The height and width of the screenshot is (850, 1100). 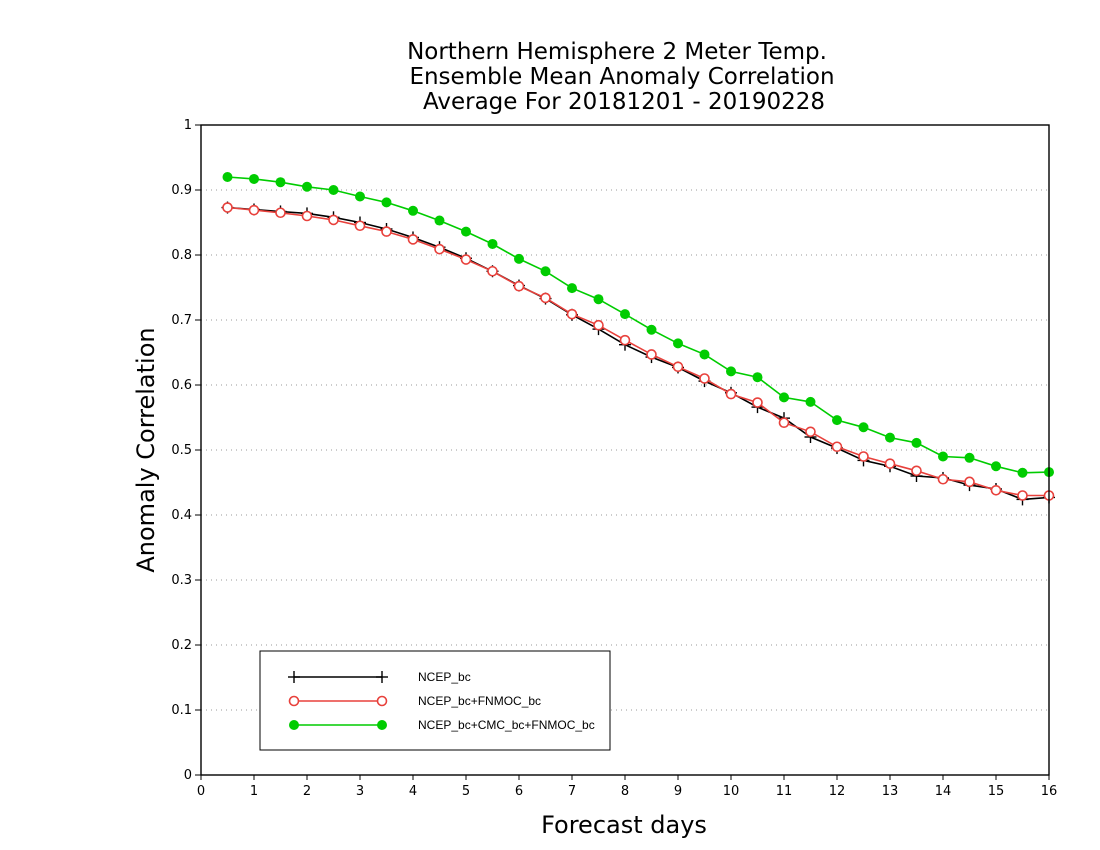 I want to click on legend-entry: NCEP_bc+FNMOC_bc, so click(x=414, y=701).